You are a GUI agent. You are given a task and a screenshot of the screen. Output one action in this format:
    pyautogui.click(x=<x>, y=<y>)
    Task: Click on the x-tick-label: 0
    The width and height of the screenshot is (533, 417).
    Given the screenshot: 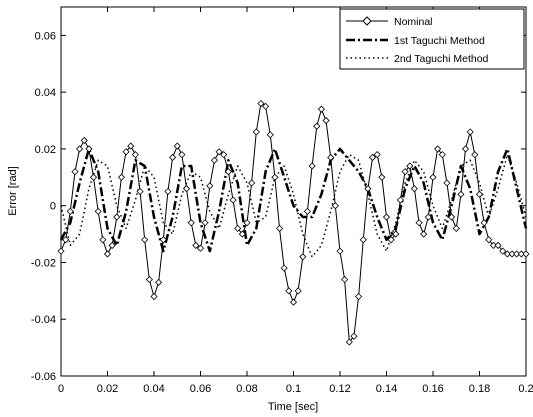 What is the action you would take?
    pyautogui.click(x=61, y=389)
    